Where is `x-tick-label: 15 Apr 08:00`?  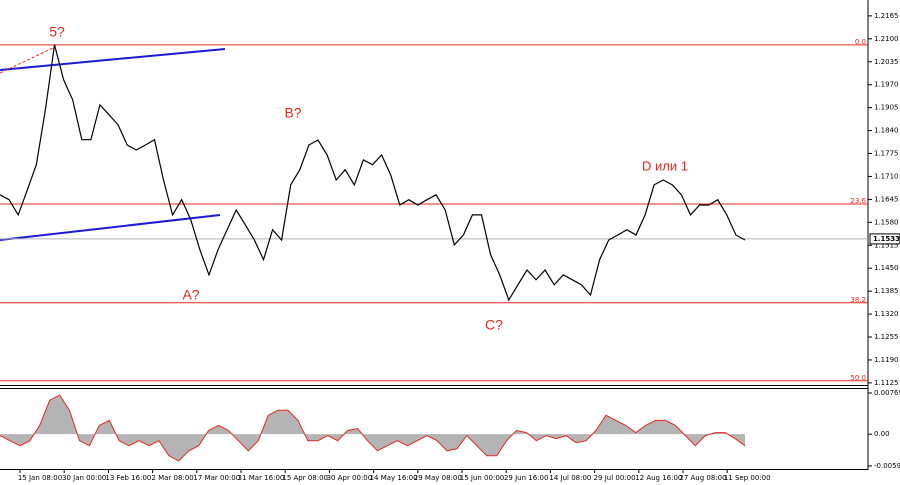
x-tick-label: 15 Apr 08:00 is located at coordinates (305, 478).